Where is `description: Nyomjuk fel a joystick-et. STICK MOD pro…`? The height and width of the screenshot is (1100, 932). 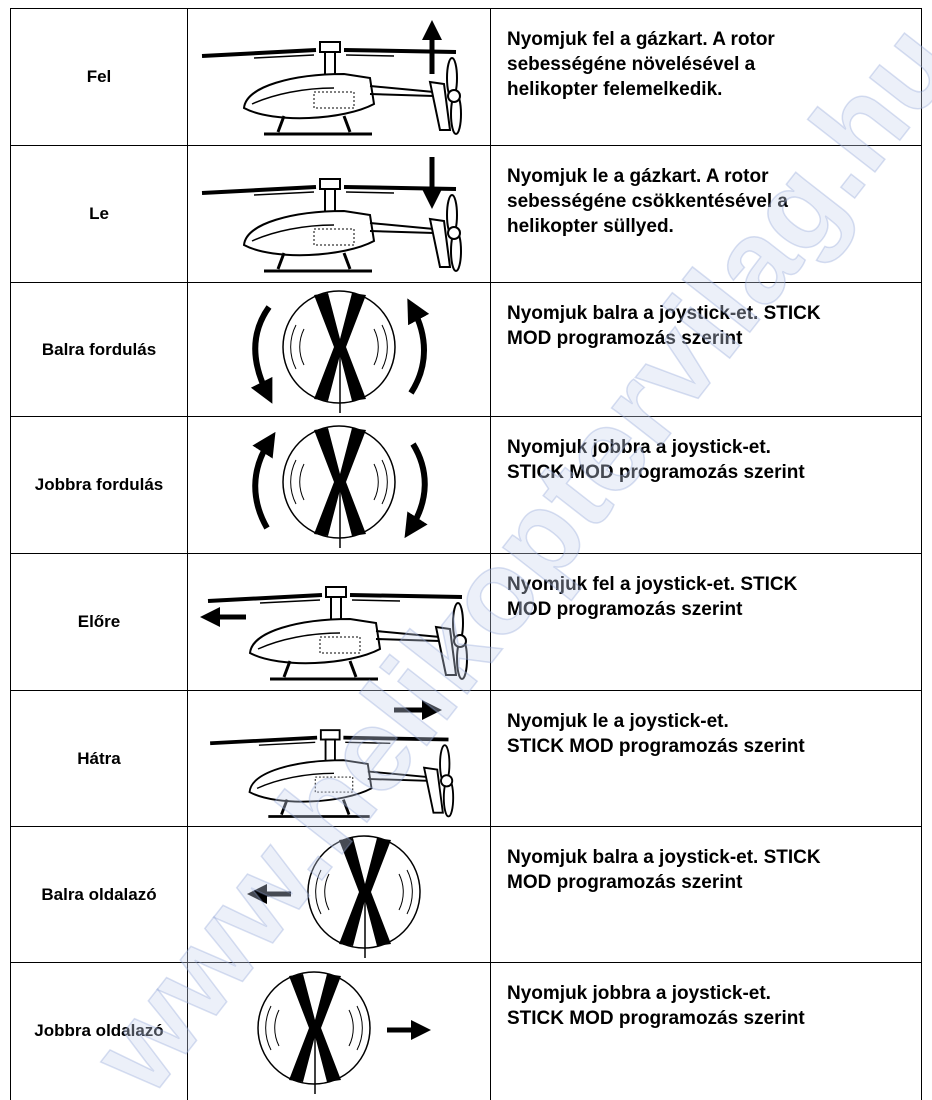 description: Nyomjuk fel a joystick-et. STICK MOD pro… is located at coordinates (706, 622).